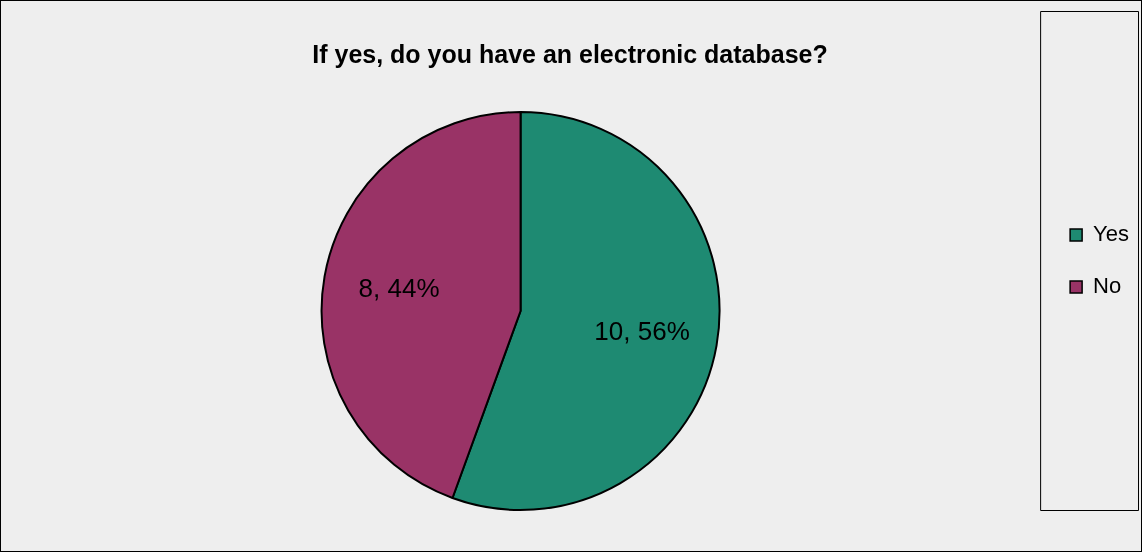 This screenshot has height=552, width=1142. Describe the element at coordinates (570, 53) in the screenshot. I see `chart-title: If yes, do you have an electronic database?` at that location.